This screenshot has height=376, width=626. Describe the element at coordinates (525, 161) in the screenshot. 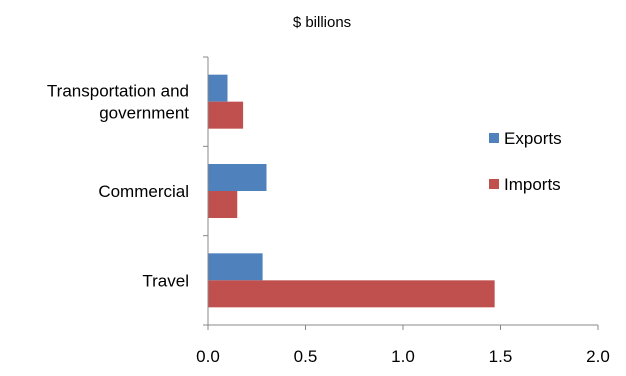

I see `legend: Exports Imports` at that location.